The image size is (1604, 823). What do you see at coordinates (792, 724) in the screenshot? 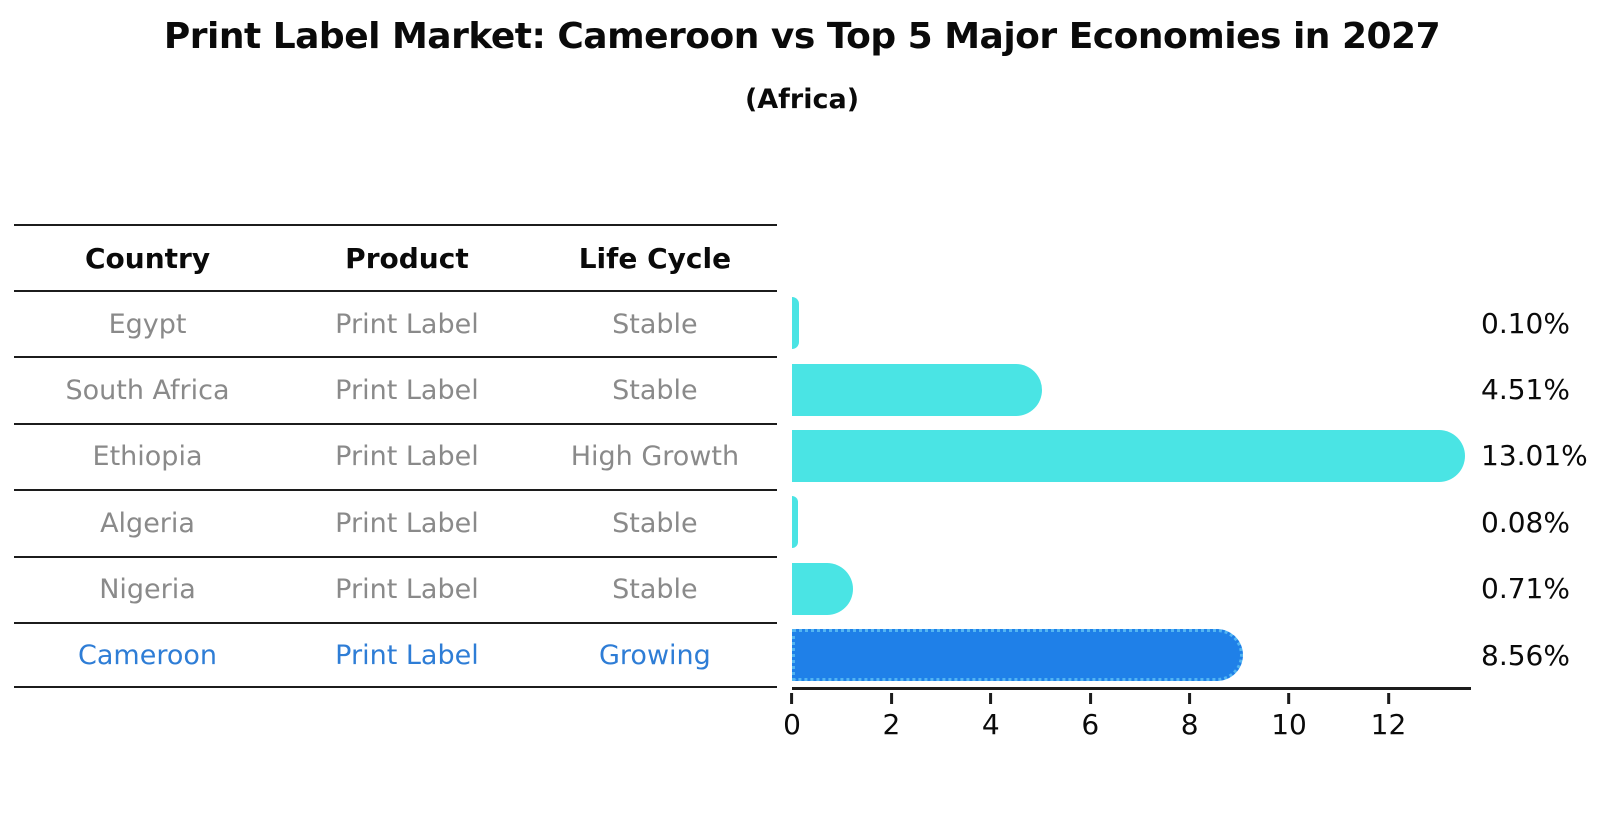
I see `tick-label: 0` at bounding box center [792, 724].